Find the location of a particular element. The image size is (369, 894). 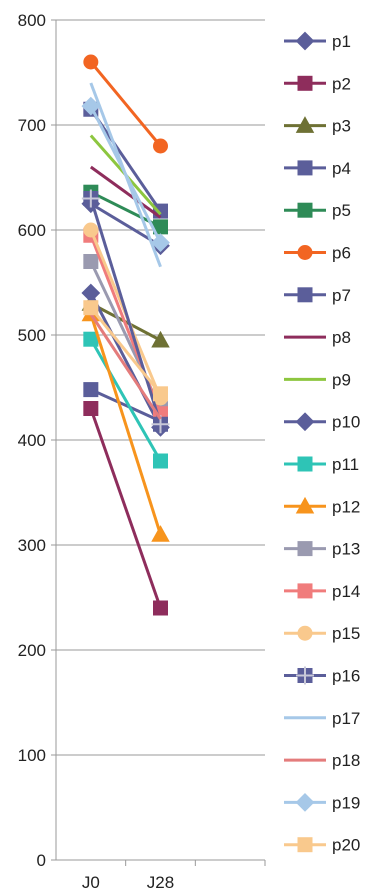

series-p6 is located at coordinates (125, 104).